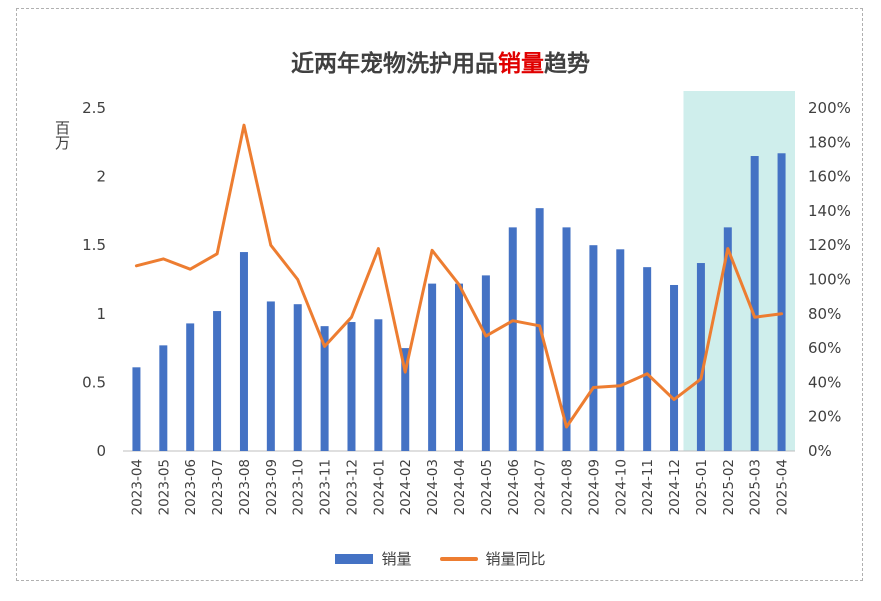  I want to click on title-highlight: 销量, so click(521, 64).